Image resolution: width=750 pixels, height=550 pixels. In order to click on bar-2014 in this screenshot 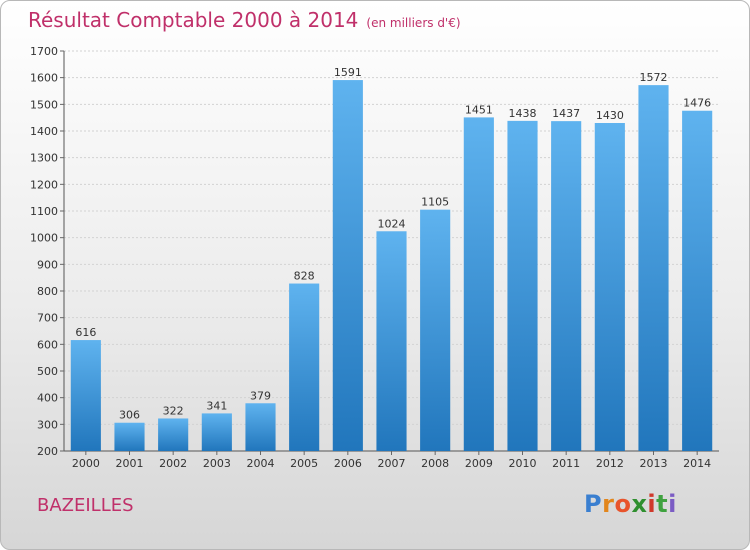, I will do `click(697, 280)`.